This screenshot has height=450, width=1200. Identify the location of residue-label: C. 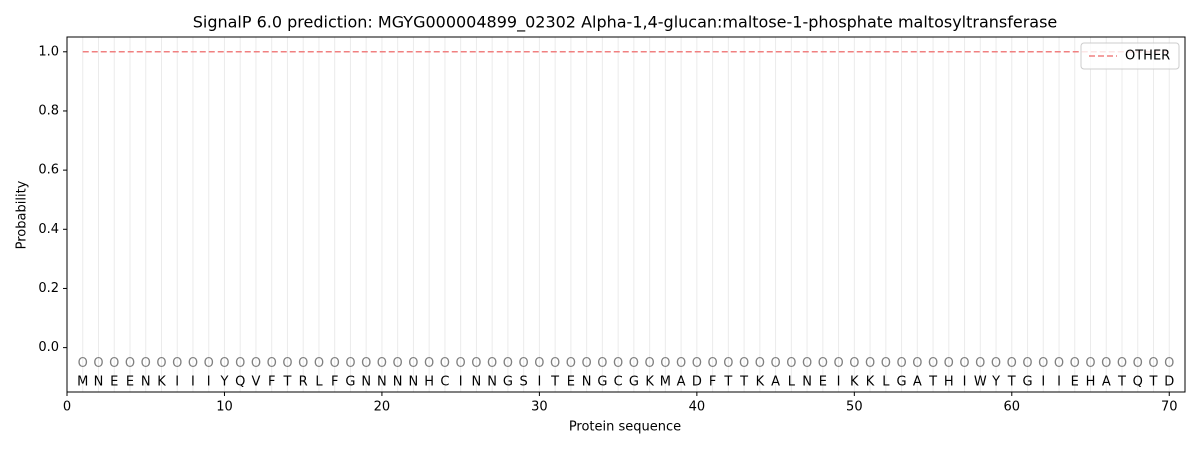
(444, 382).